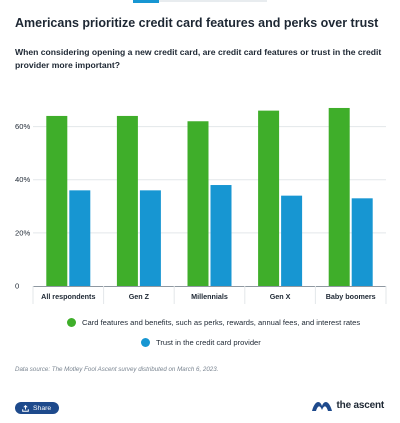 Image resolution: width=400 pixels, height=423 pixels. I want to click on top-divider, so click(213, 1).